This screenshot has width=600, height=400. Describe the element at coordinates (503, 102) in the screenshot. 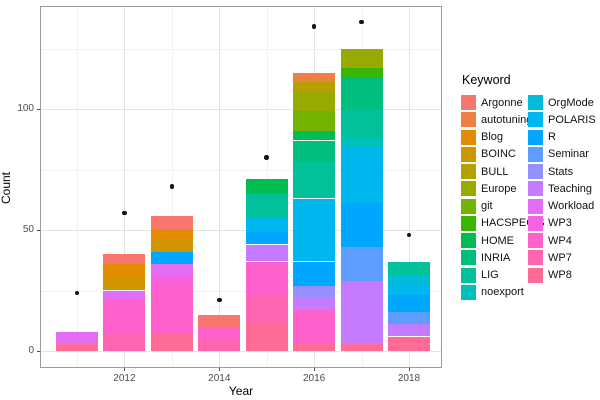

I see `legend-item-argonne: Argonne` at that location.